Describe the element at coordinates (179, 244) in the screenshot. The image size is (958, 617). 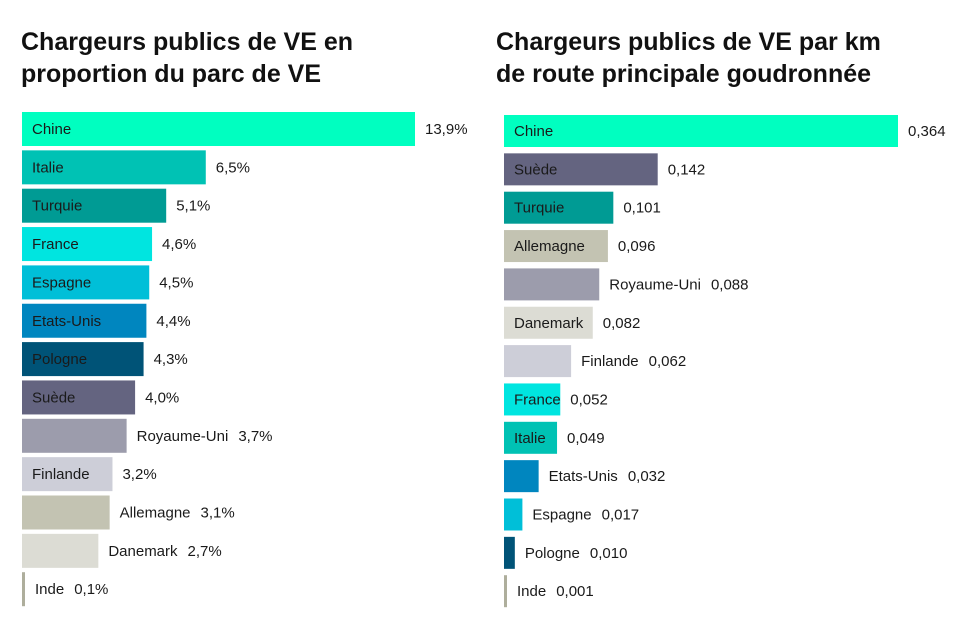
I see `value-label: 4,6%` at that location.